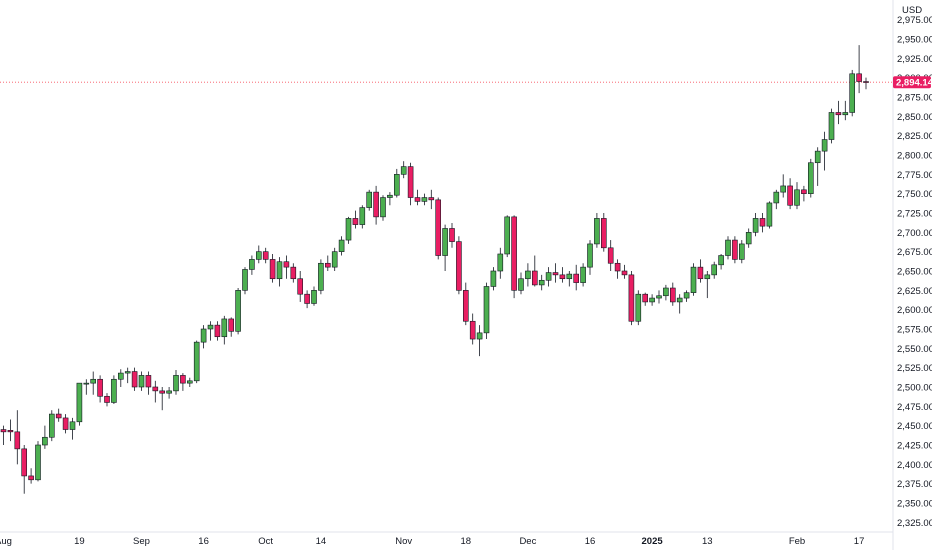 The width and height of the screenshot is (932, 555). I want to click on price-axis-label: 2,425.000, so click(914, 446).